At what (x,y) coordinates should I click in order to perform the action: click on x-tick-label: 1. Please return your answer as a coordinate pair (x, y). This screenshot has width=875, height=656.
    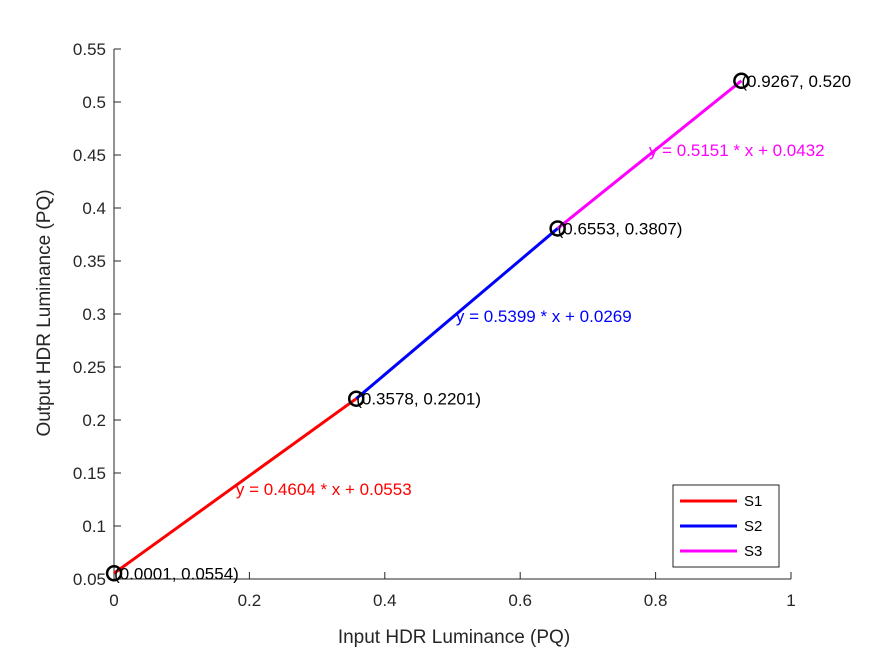
    Looking at the image, I should click on (790, 600).